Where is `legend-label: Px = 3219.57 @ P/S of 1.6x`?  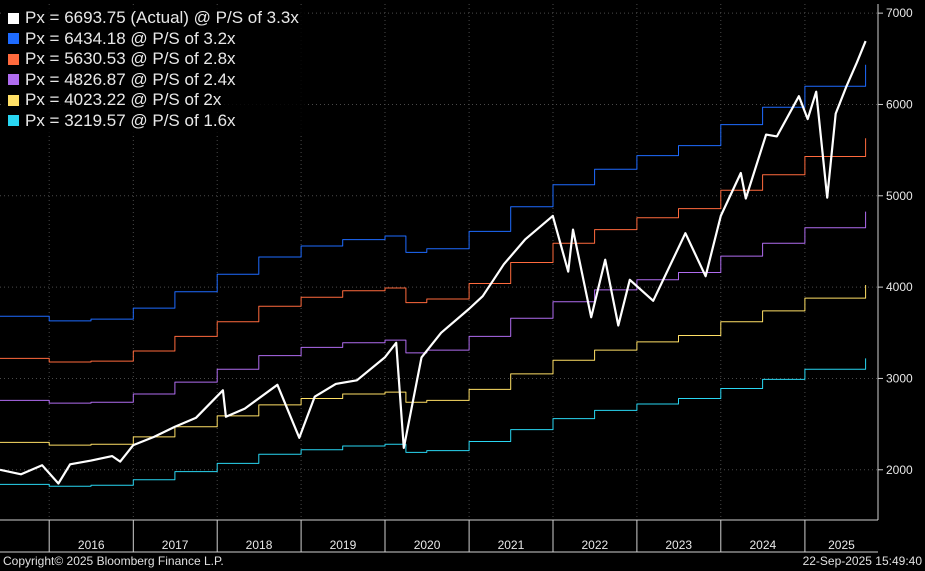
legend-label: Px = 3219.57 @ P/S of 1.6x is located at coordinates (130, 120).